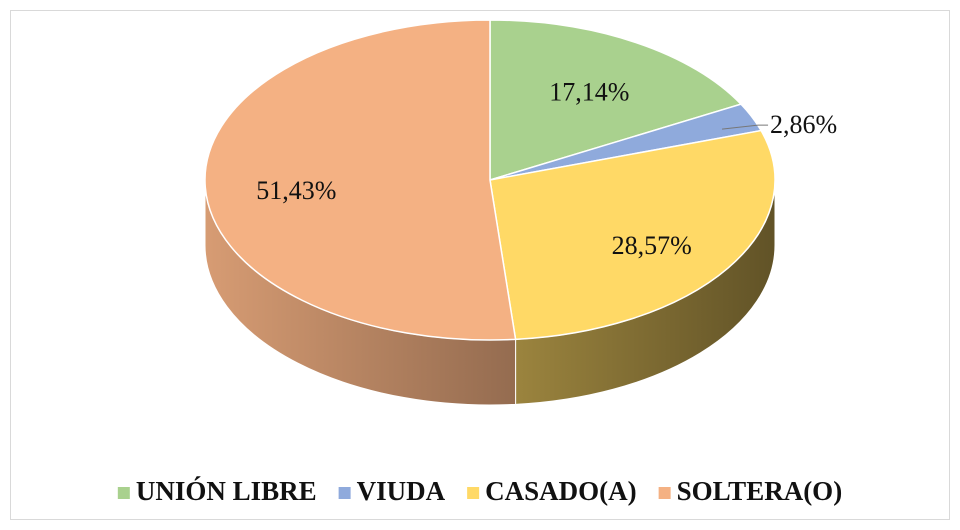 The width and height of the screenshot is (960, 530). I want to click on legend-label: SOLTERA(O), so click(760, 491).